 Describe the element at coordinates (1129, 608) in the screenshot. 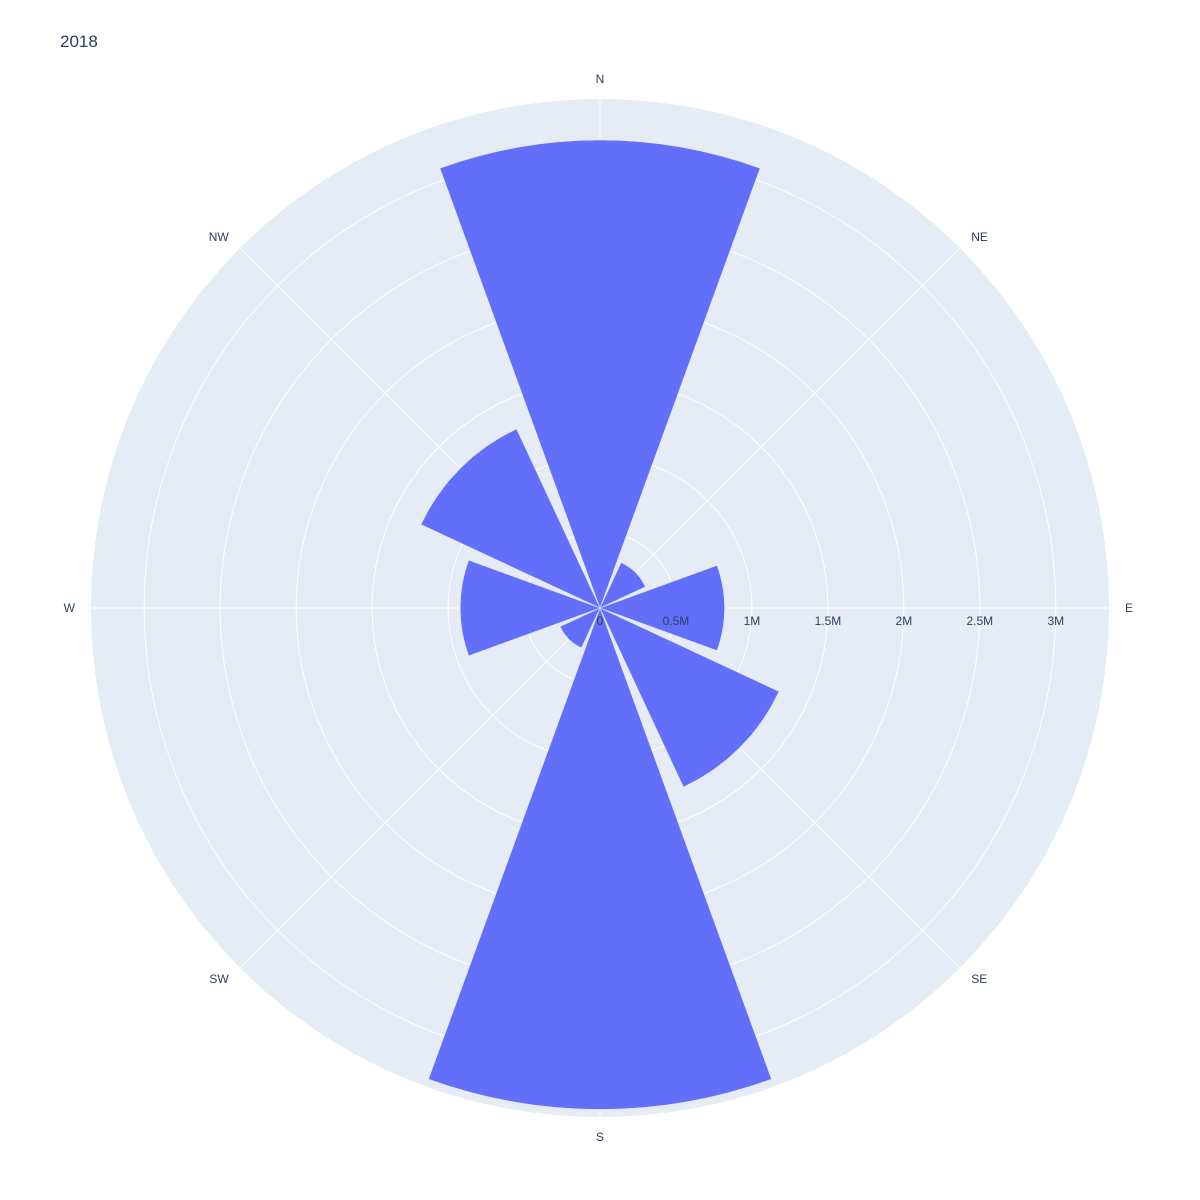

I see `angular-label-e: E` at that location.